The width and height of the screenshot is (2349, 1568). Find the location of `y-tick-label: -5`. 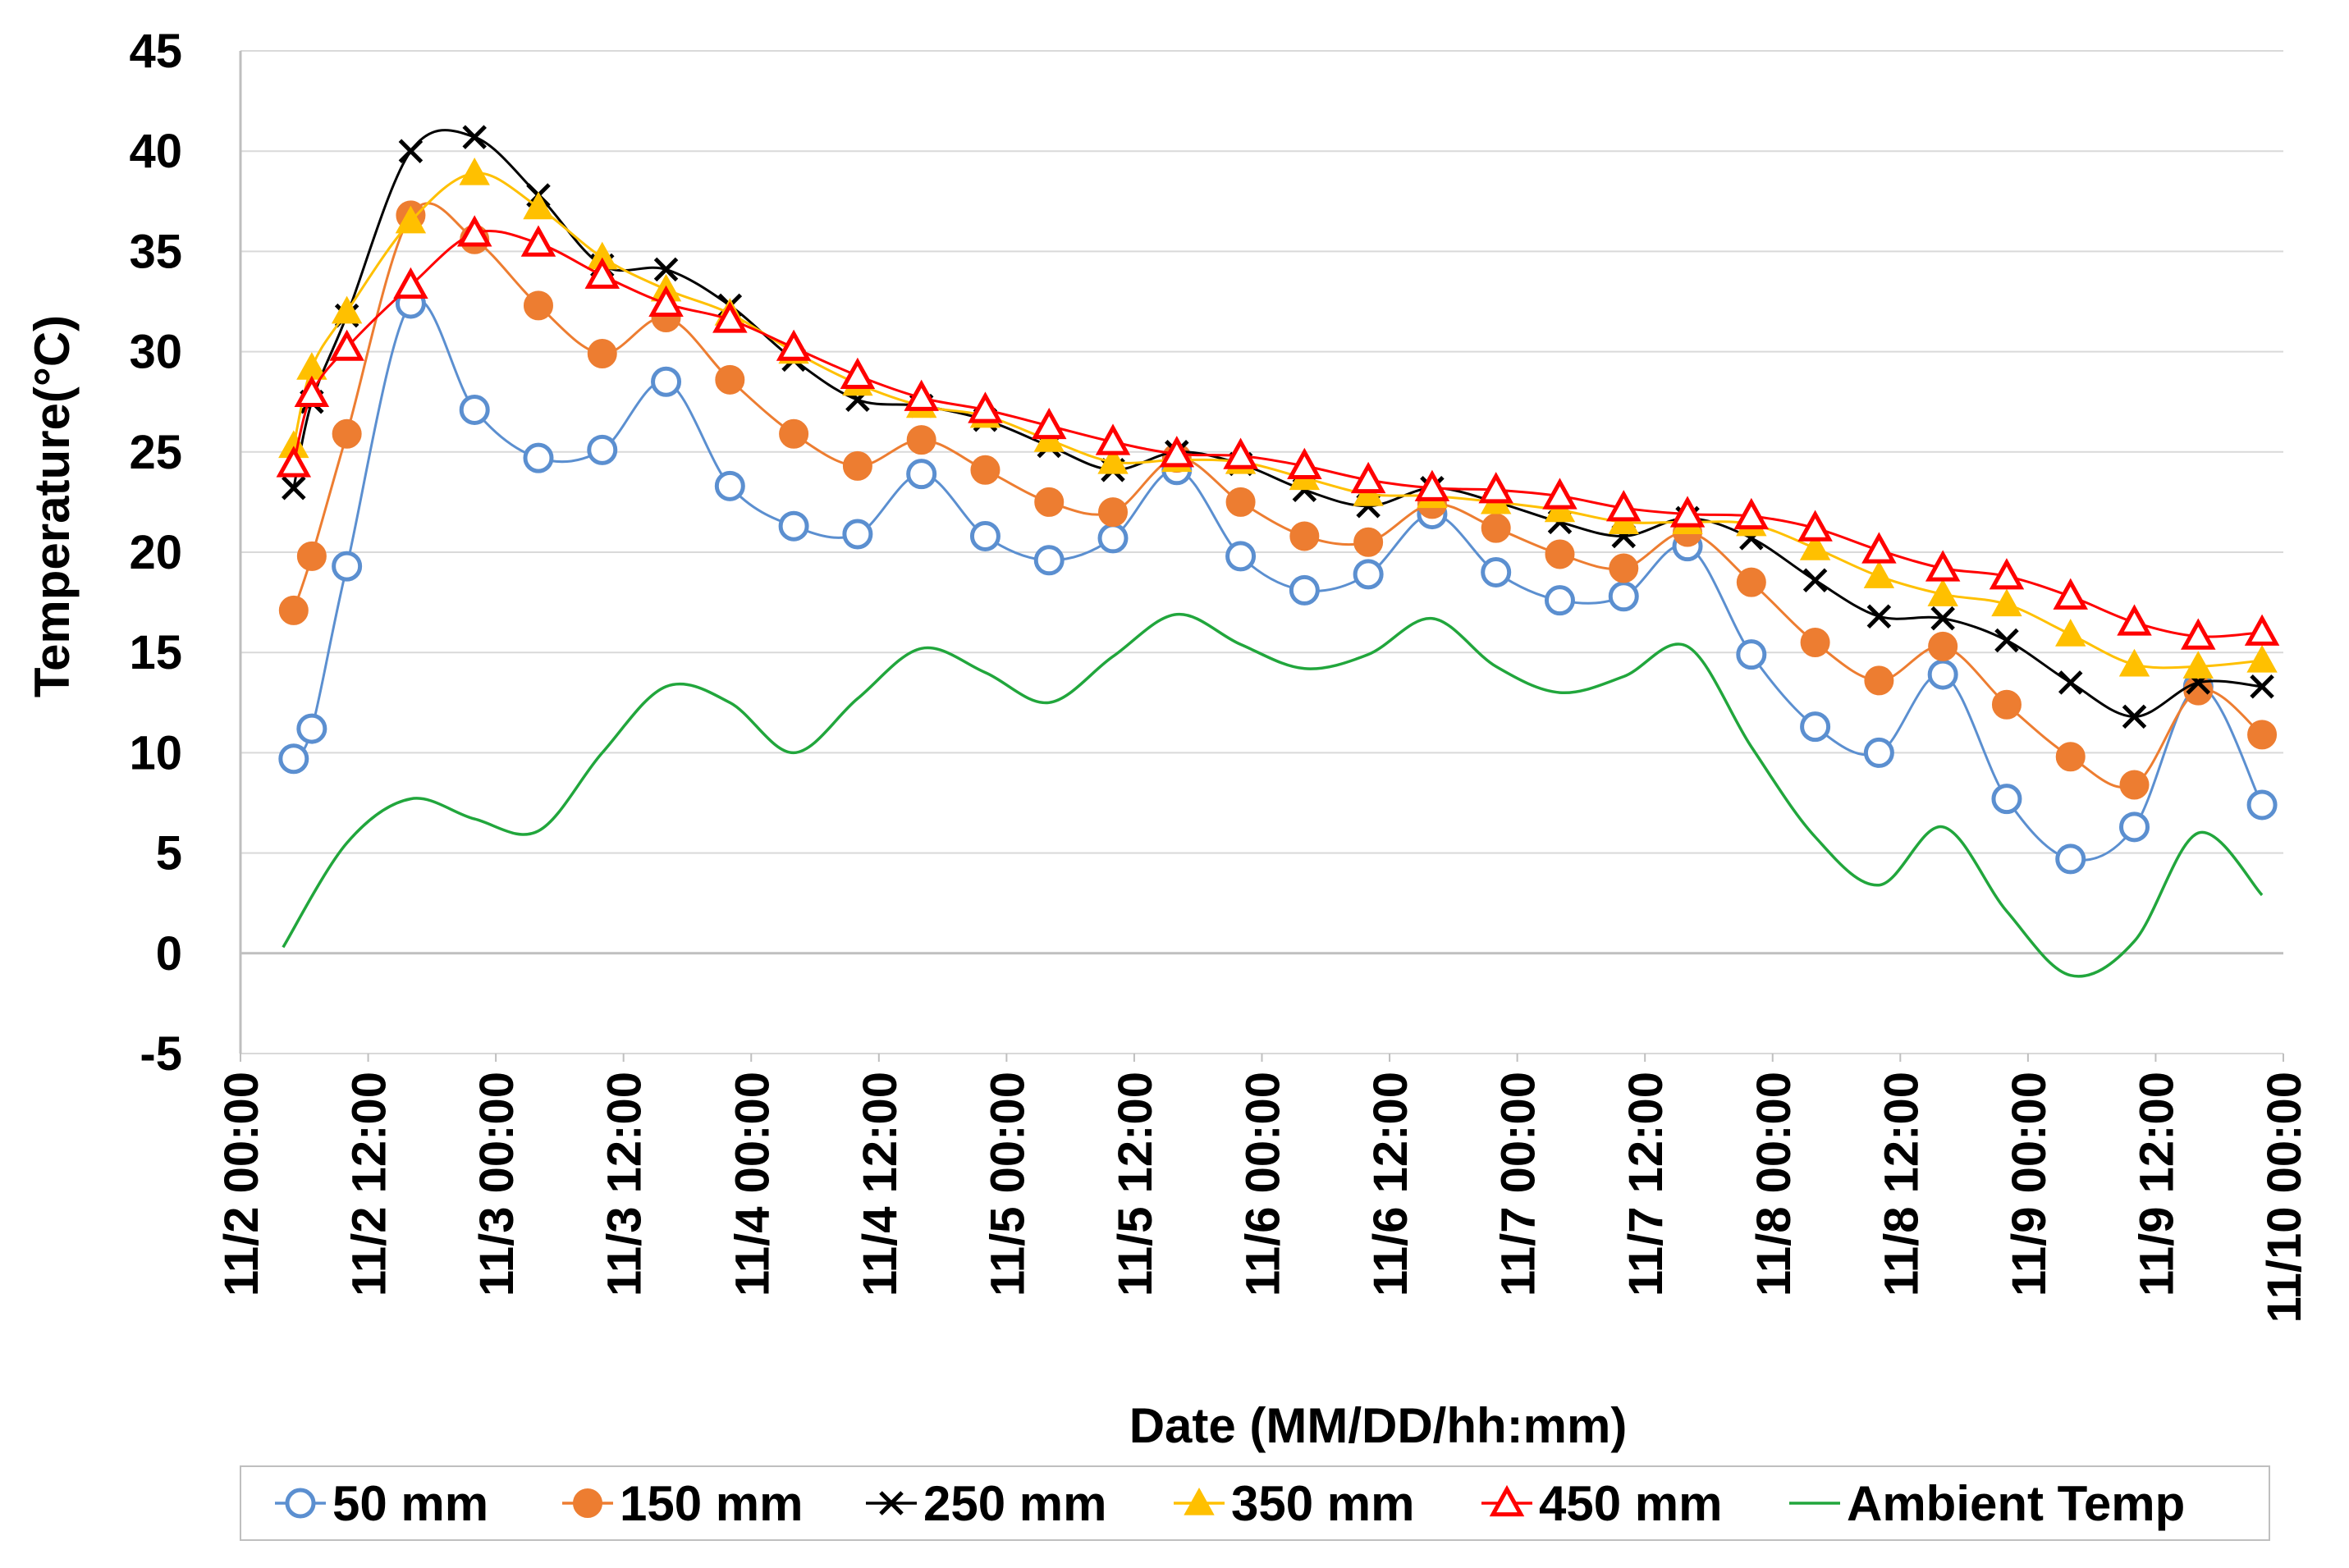

y-tick-label: -5 is located at coordinates (161, 1054).